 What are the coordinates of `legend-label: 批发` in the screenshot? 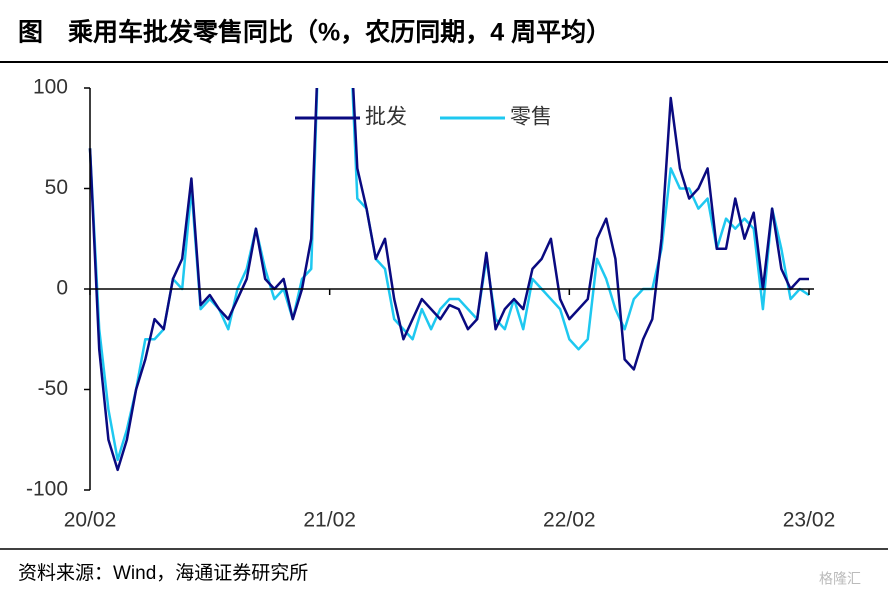 It's located at (386, 117).